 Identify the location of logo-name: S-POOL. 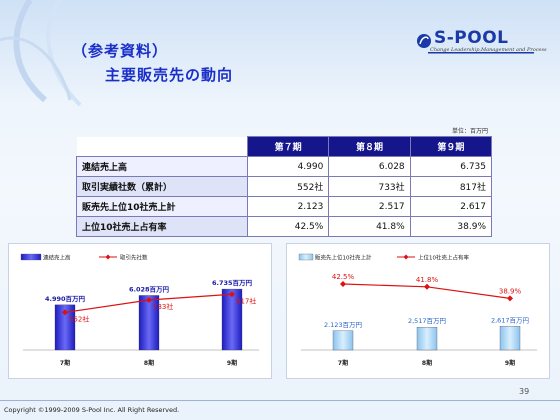
(471, 38).